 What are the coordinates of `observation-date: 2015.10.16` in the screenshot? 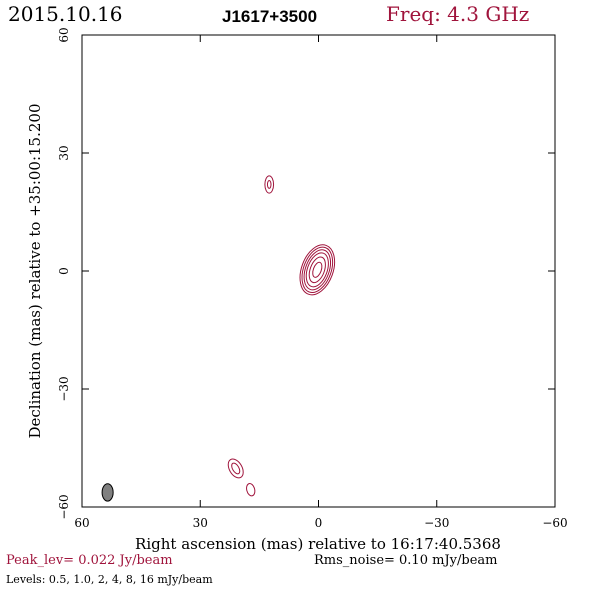 It's located at (65, 14).